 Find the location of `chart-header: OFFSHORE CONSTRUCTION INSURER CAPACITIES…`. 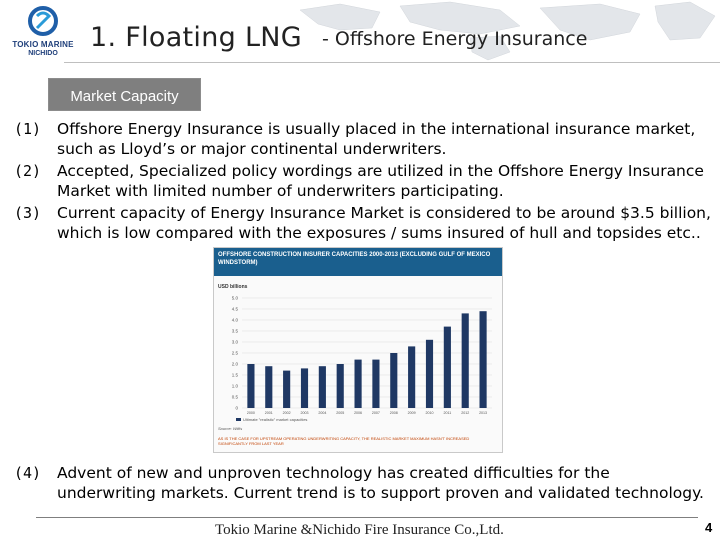

chart-header: OFFSHORE CONSTRUCTION INSURER CAPACITIES… is located at coordinates (358, 262).